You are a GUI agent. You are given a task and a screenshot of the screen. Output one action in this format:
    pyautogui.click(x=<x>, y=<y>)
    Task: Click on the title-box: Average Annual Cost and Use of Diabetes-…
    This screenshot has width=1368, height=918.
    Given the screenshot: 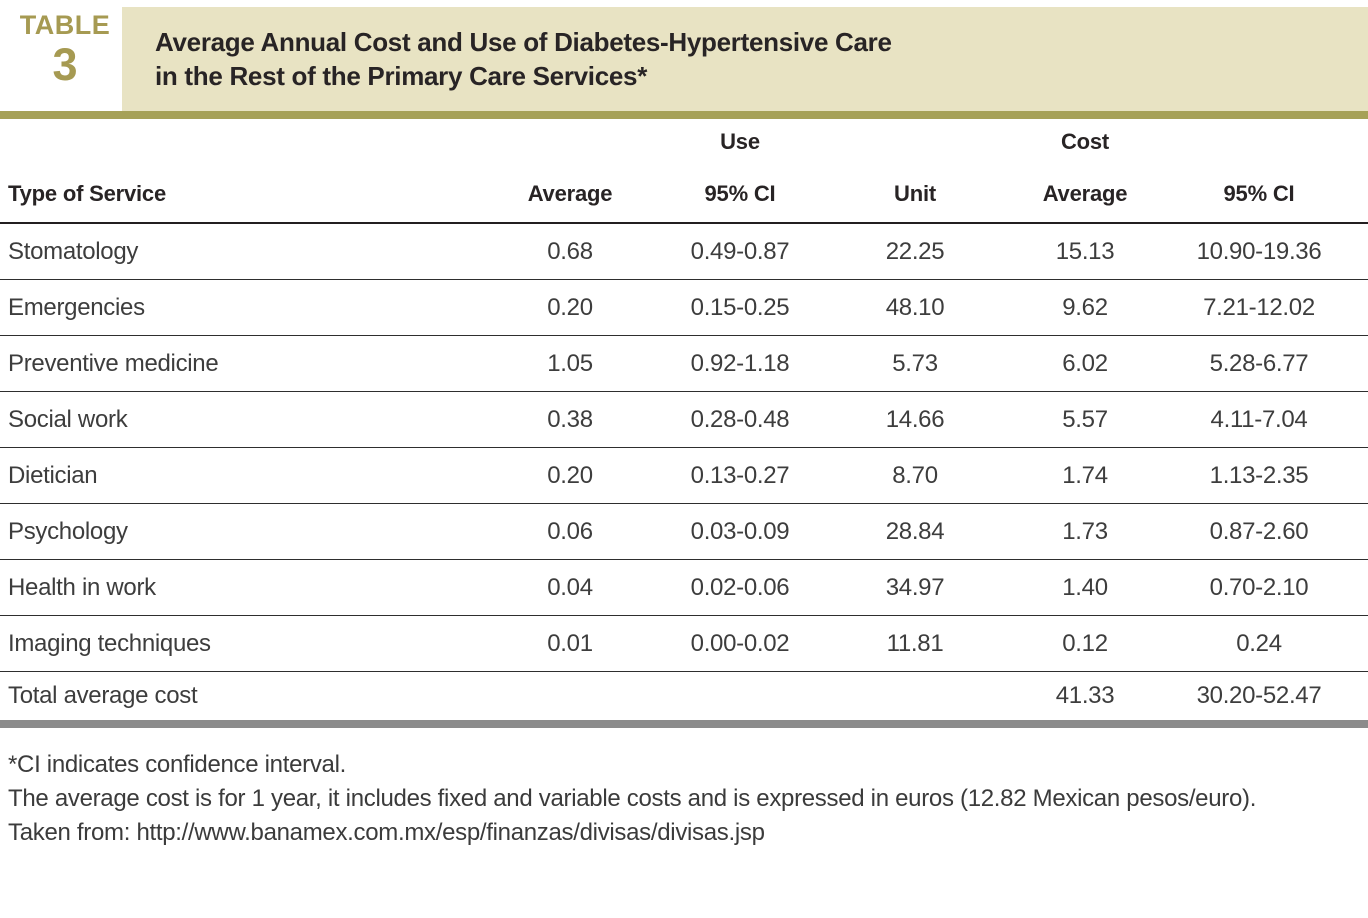 What is the action you would take?
    pyautogui.click(x=745, y=59)
    